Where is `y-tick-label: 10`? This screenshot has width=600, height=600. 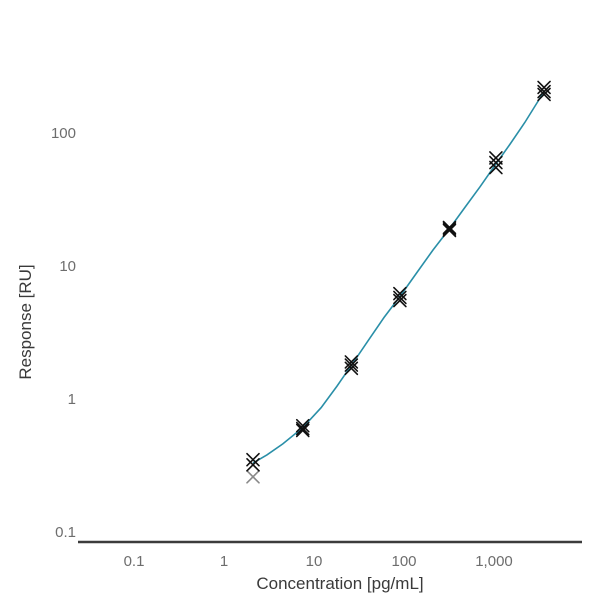 y-tick-label: 10 is located at coordinates (67, 266).